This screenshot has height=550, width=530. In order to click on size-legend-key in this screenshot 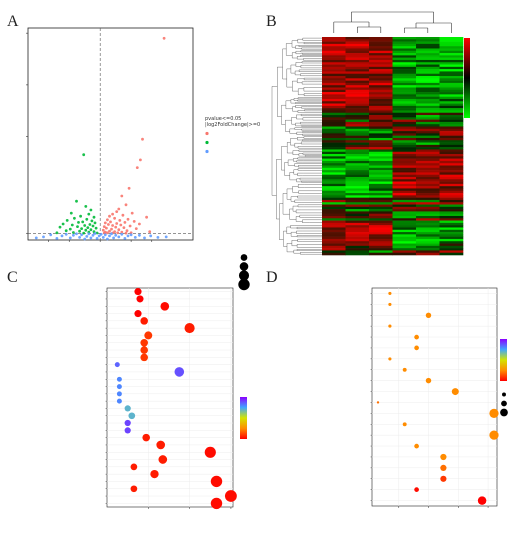, I will do `click(504, 403)`.